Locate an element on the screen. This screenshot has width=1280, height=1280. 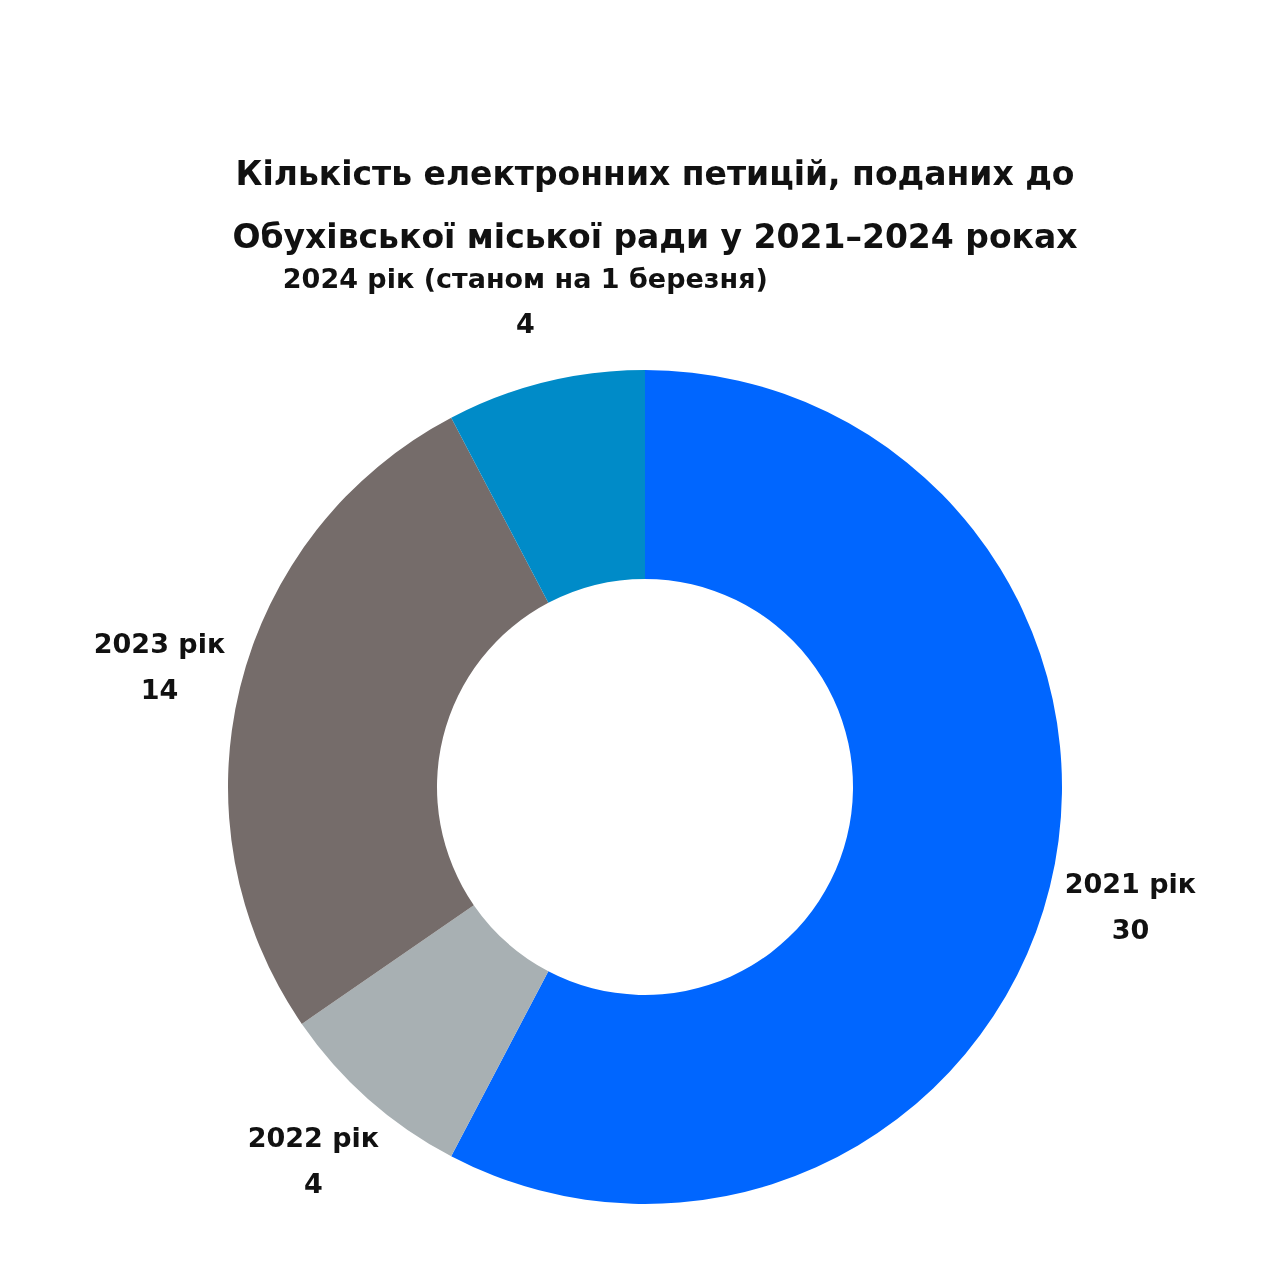
slice-label: 2022 рік is located at coordinates (313, 1138).